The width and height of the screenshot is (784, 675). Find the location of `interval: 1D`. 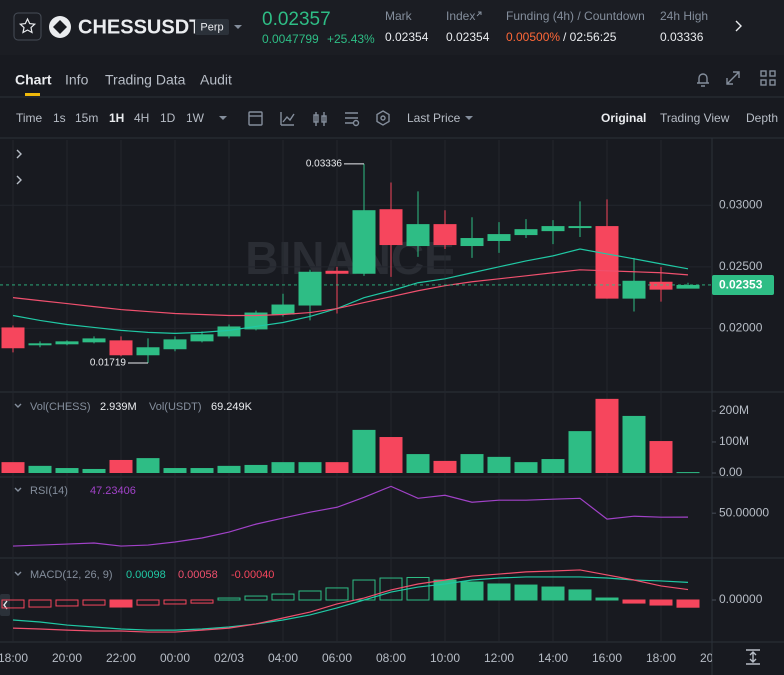

interval: 1D is located at coordinates (168, 118).